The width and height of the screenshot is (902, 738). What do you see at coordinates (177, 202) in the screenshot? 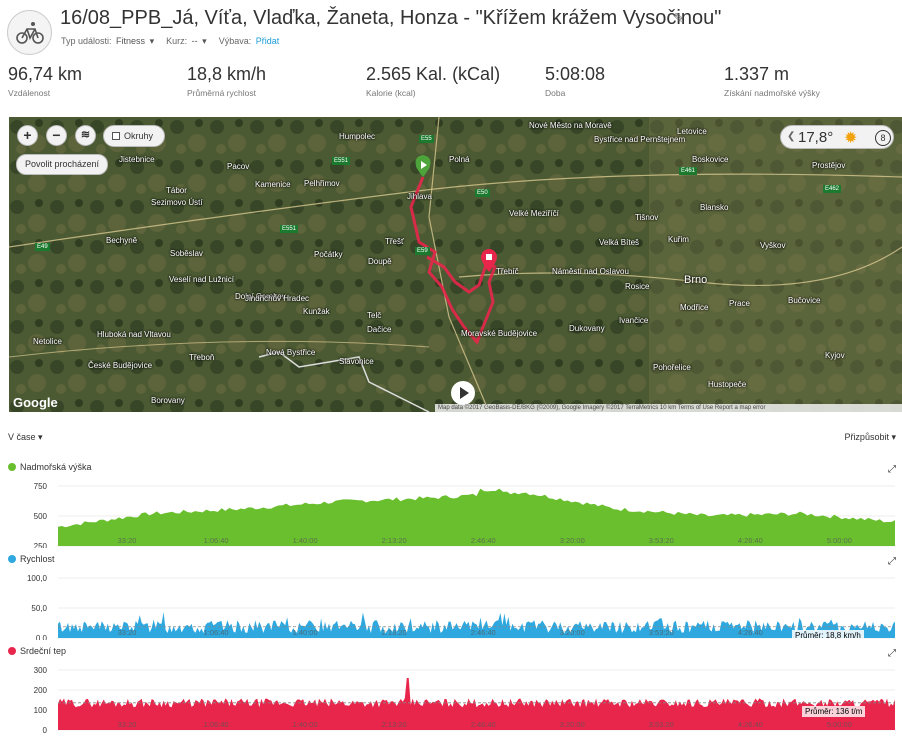
I see `map-city-label: Sezimovo Ústí` at bounding box center [177, 202].